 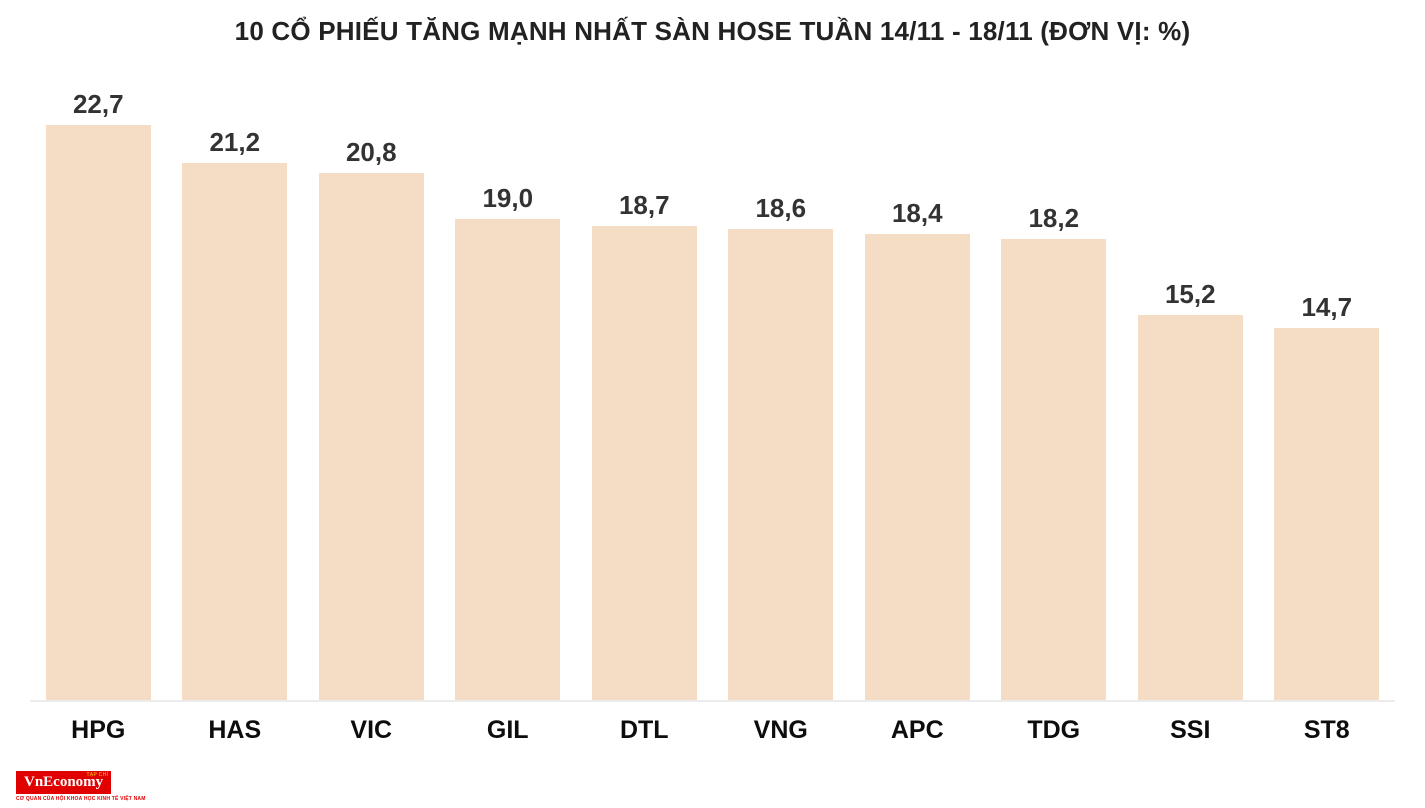 What do you see at coordinates (1054, 469) in the screenshot?
I see `bar-TDG` at bounding box center [1054, 469].